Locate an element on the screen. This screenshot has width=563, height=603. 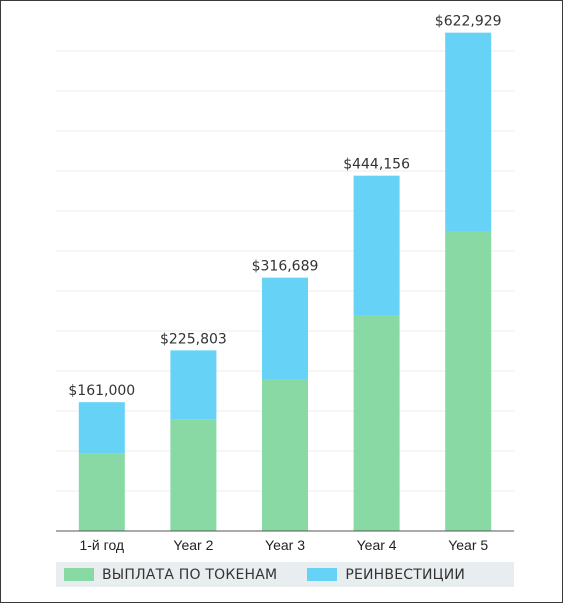
chart-legend: ВЫПЛАТА ПО ТОКЕНАМ РЕИНВЕСТИЦИИ is located at coordinates (285, 574).